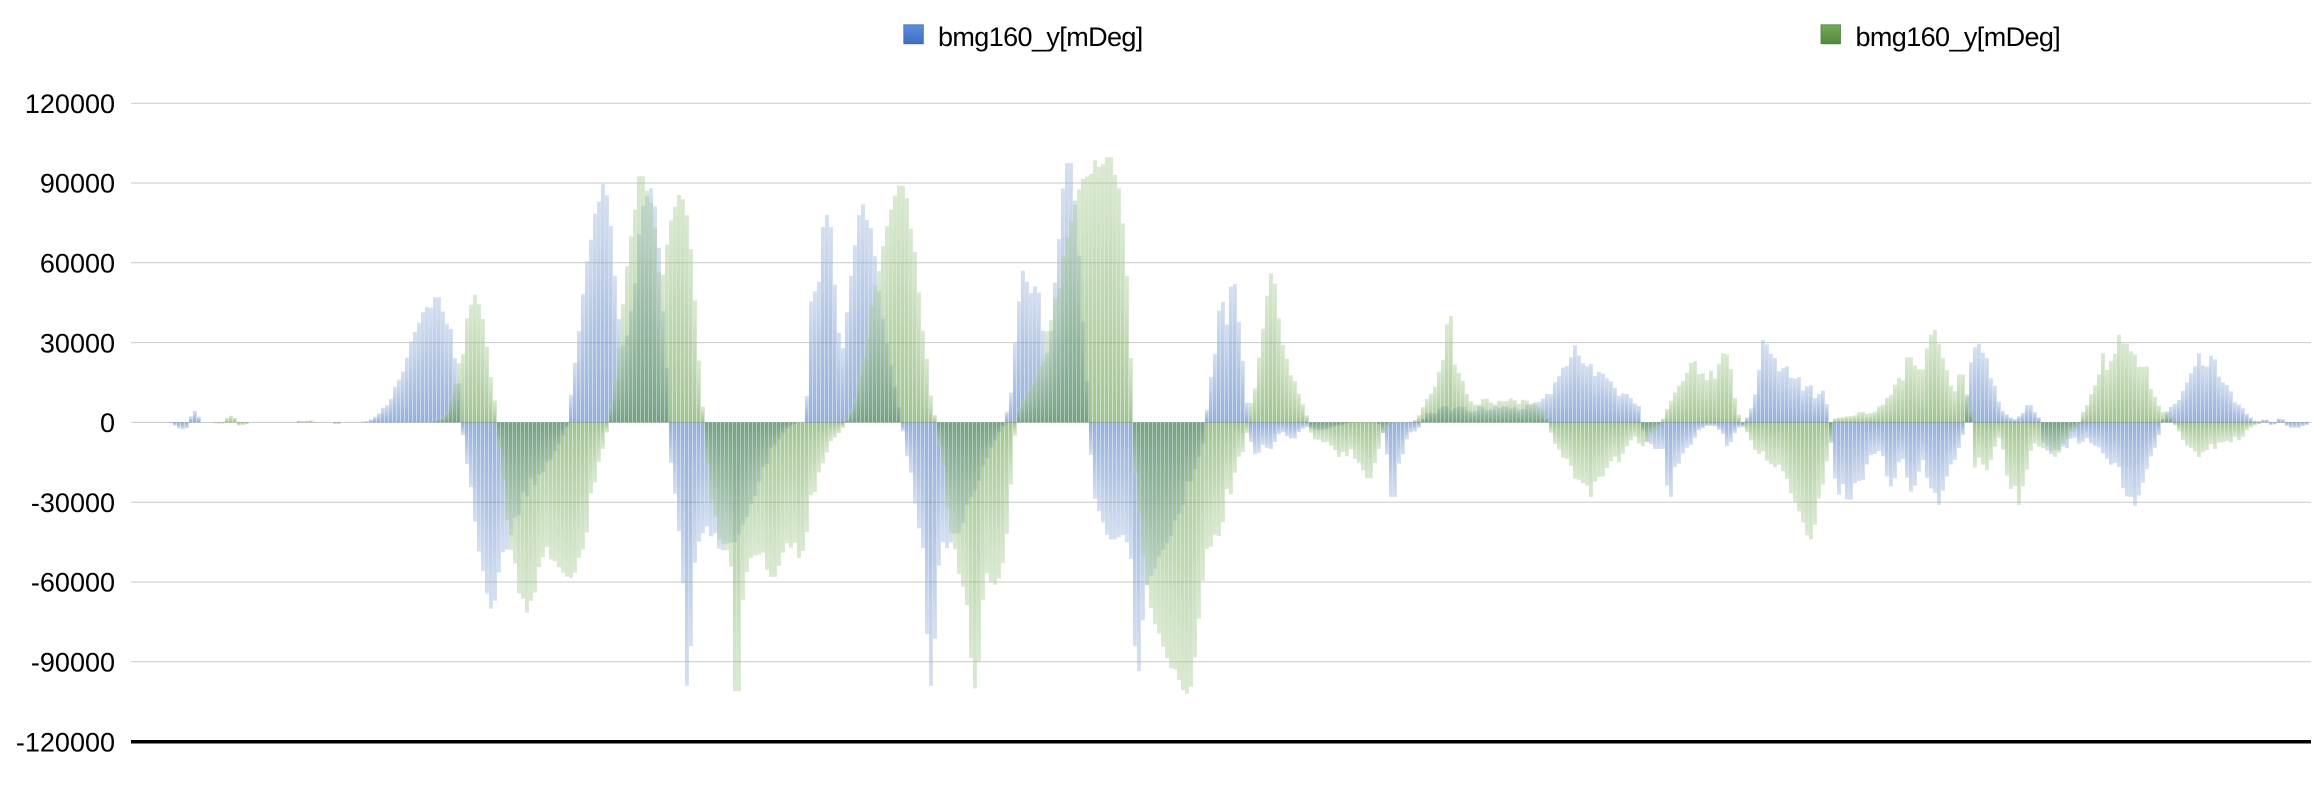 The width and height of the screenshot is (2314, 798). What do you see at coordinates (73, 583) in the screenshot?
I see `svg-text: -60000` at bounding box center [73, 583].